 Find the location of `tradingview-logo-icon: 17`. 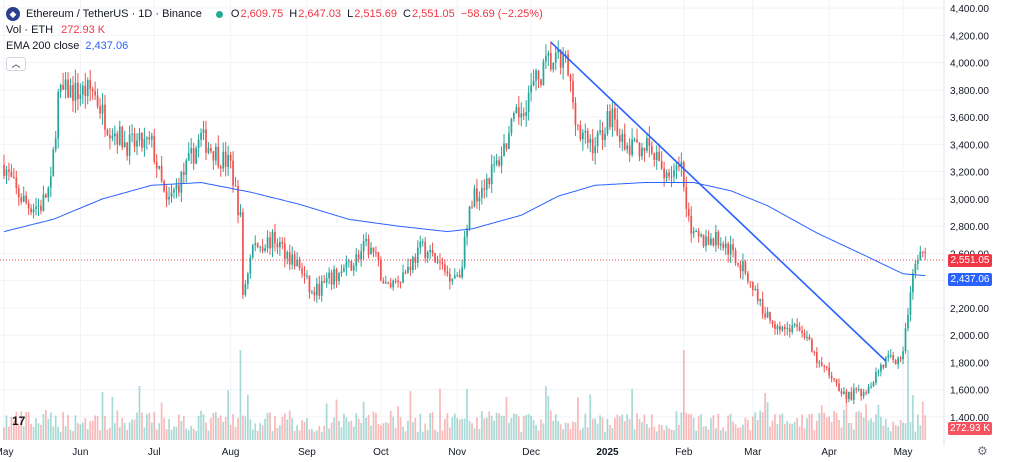

tradingview-logo-icon: 17 is located at coordinates (19, 421).